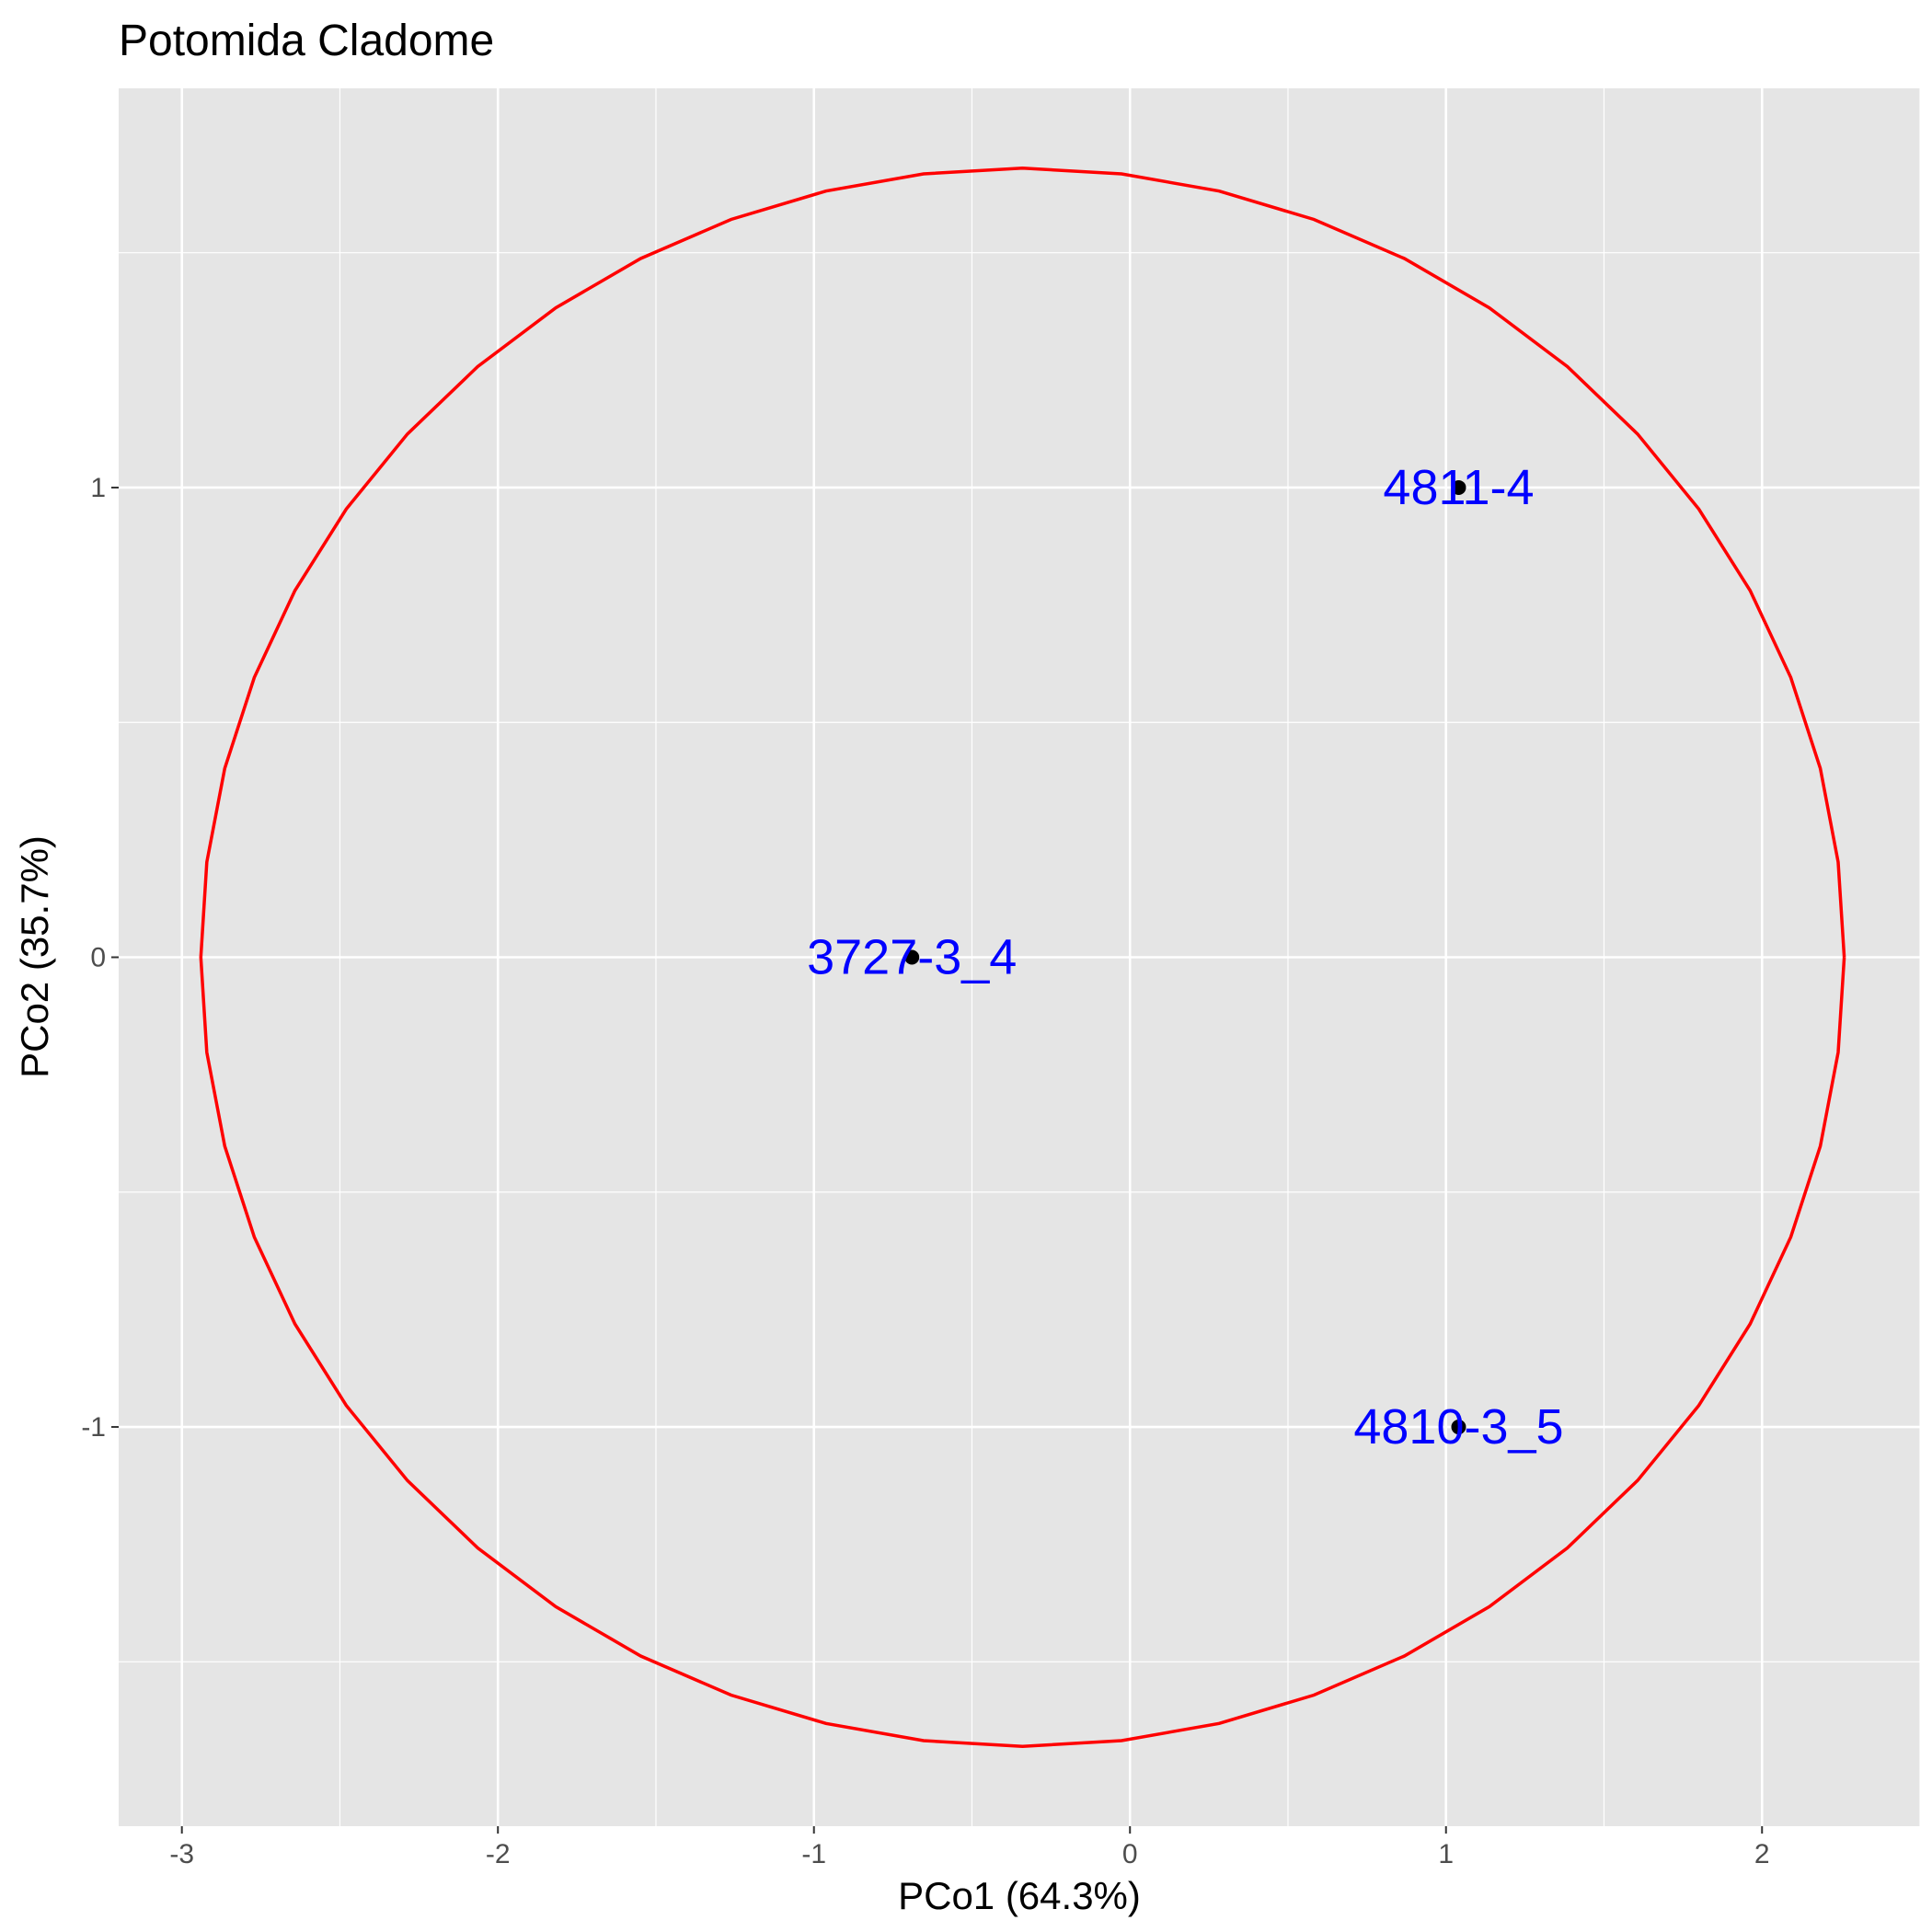  I want to click on point-label: 4810-3_5, so click(1458, 1427).